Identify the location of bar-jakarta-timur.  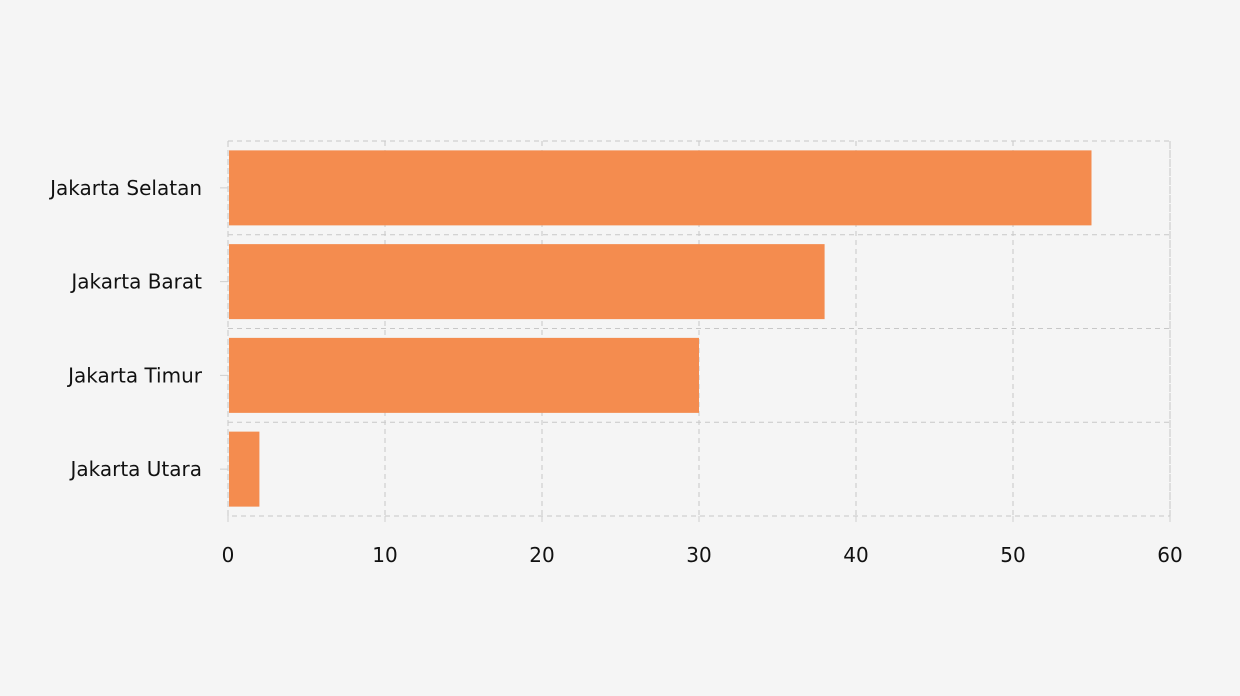
(464, 375).